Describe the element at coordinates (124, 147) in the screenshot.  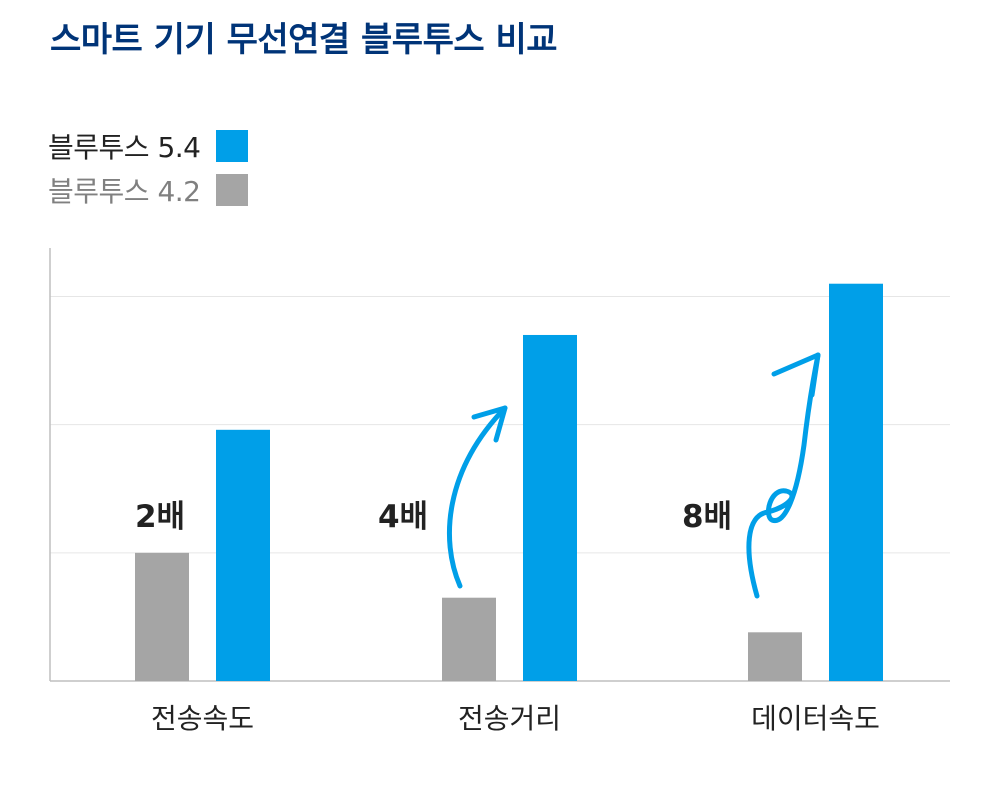
I see `legend-label-bt54: 블루투스 5.4` at that location.